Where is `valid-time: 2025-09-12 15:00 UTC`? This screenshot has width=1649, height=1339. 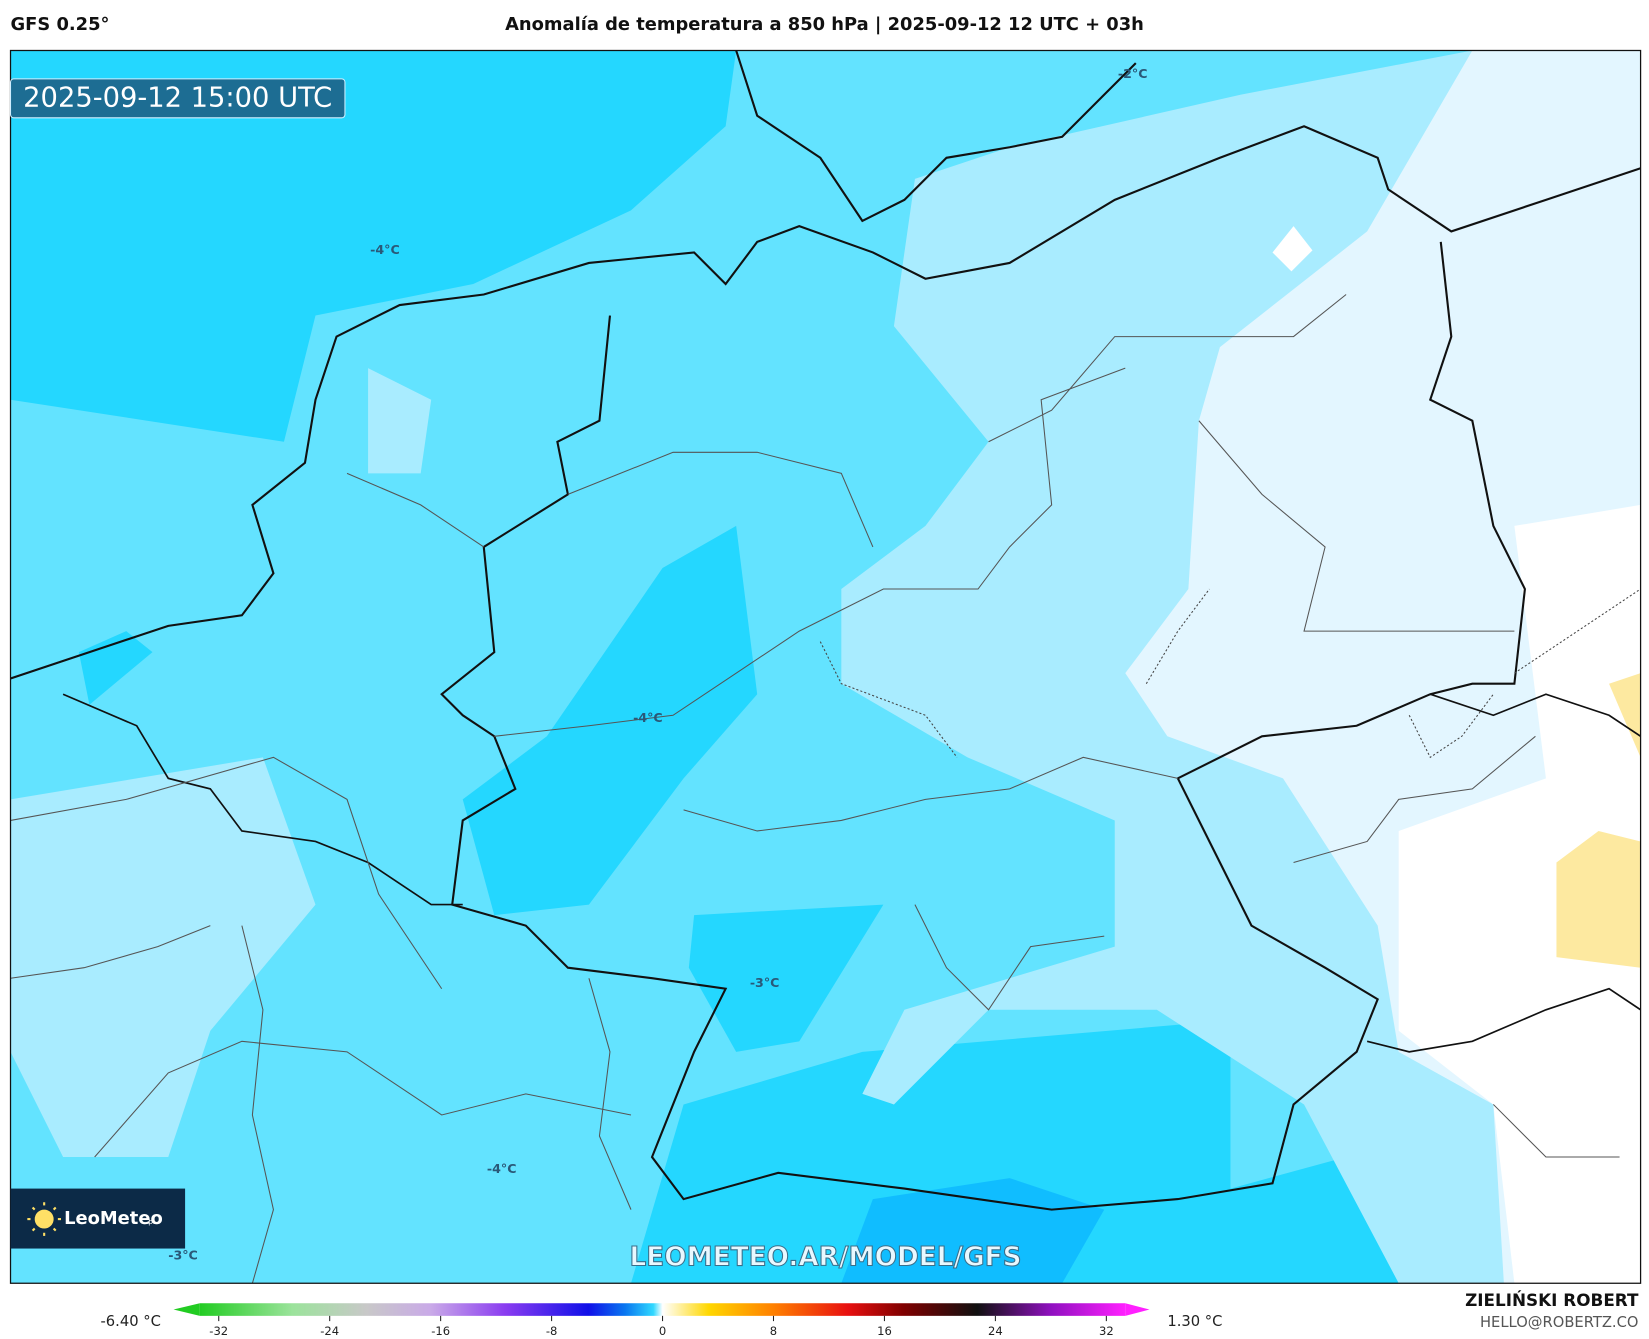 valid-time: 2025-09-12 15:00 UTC is located at coordinates (177, 97).